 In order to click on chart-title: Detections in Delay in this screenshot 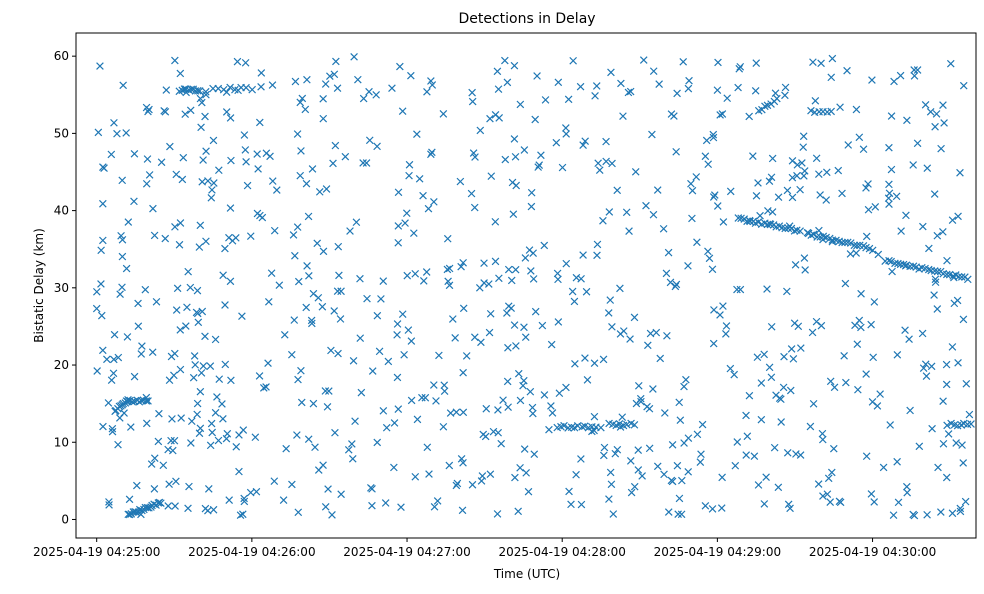, I will do `click(526, 19)`.